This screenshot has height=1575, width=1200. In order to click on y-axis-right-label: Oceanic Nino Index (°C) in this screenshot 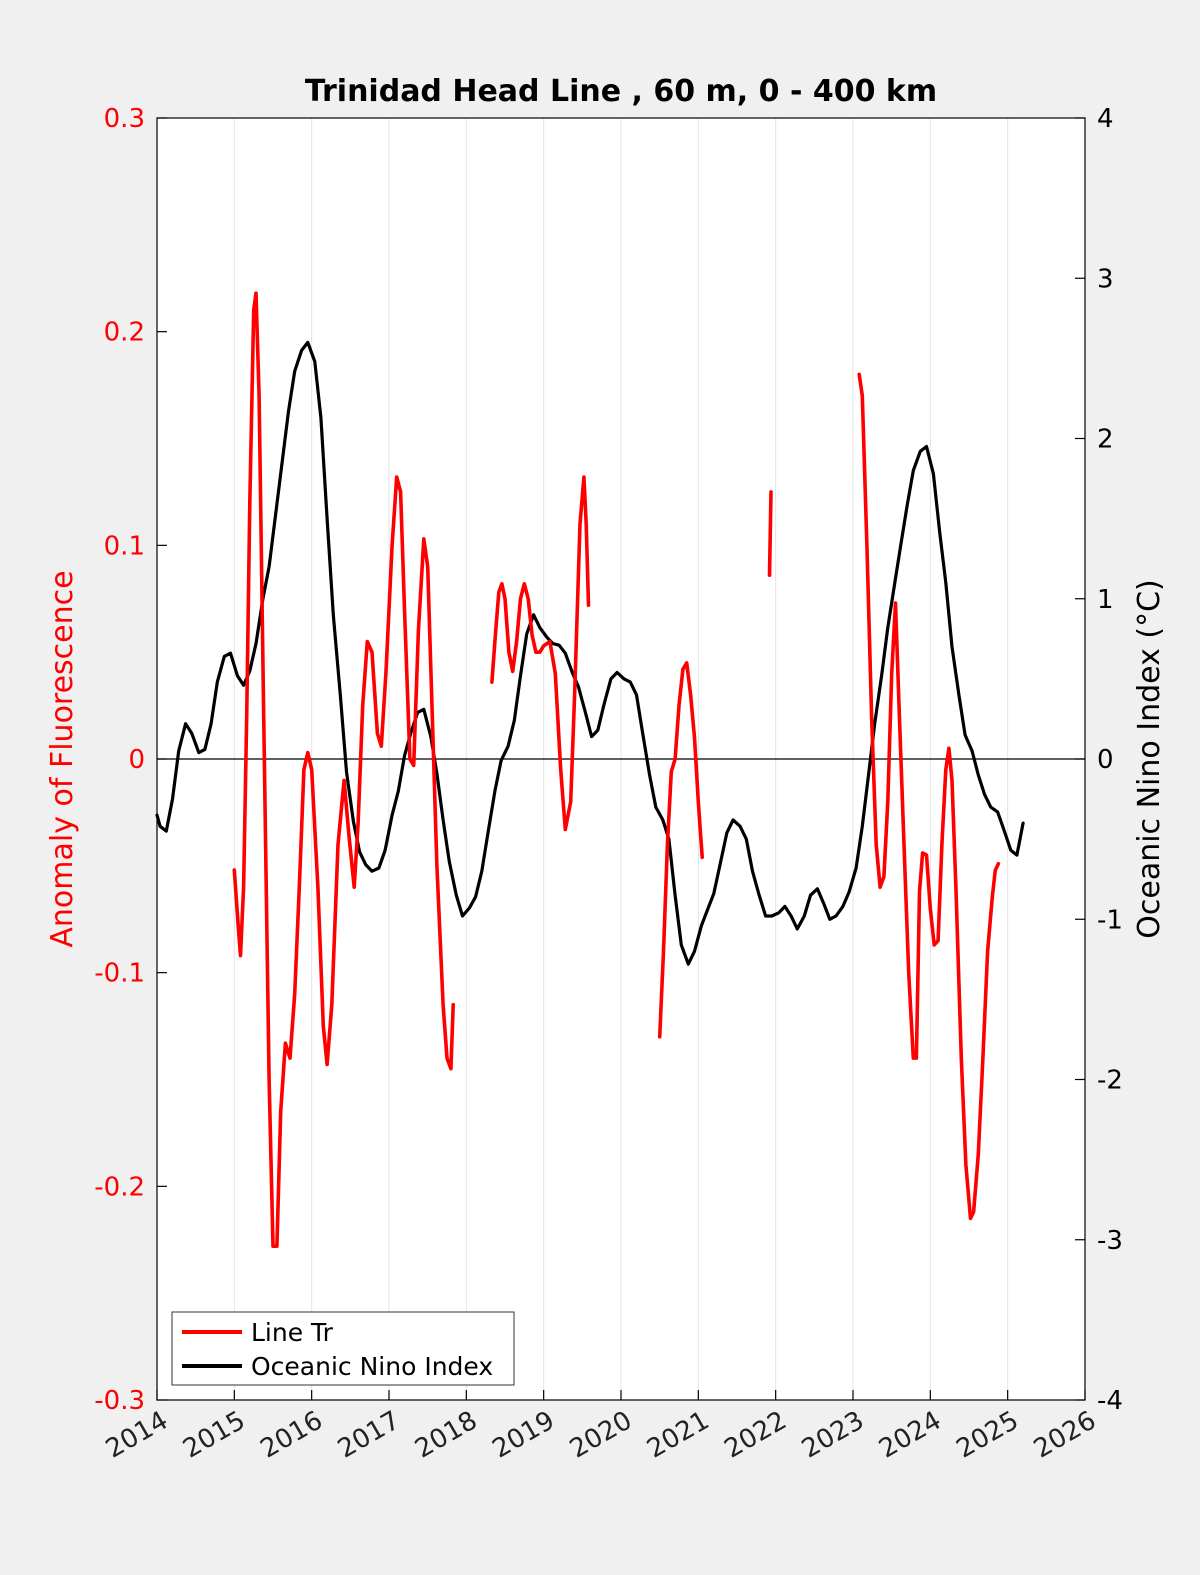, I will do `click(1149, 759)`.